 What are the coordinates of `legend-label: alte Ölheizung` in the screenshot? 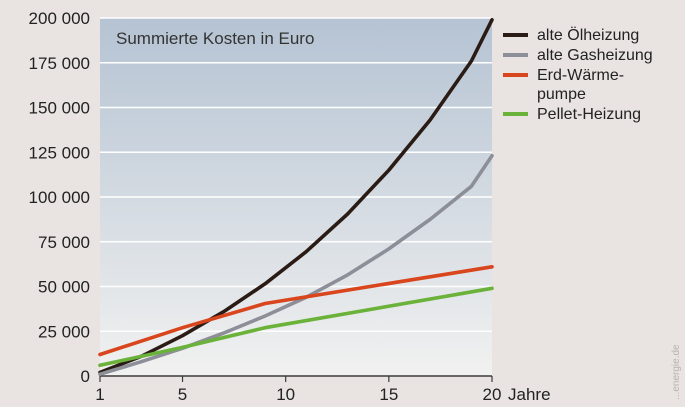 It's located at (588, 35).